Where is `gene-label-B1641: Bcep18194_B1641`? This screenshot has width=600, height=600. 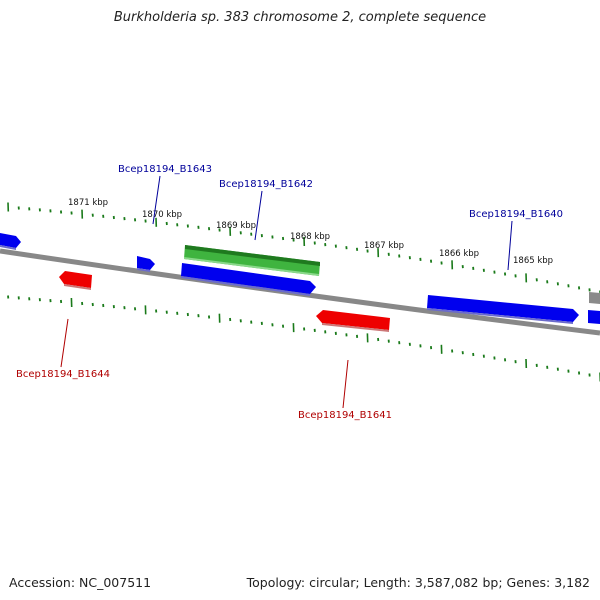 gene-label-B1641: Bcep18194_B1641 is located at coordinates (345, 415).